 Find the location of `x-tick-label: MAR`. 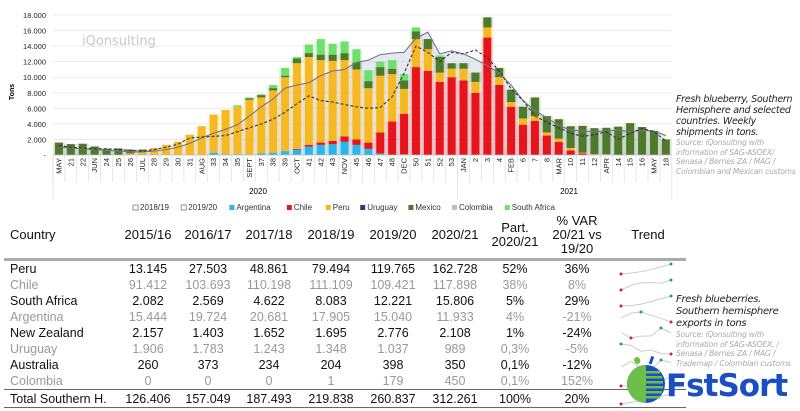

x-tick-label: MAR is located at coordinates (558, 165).